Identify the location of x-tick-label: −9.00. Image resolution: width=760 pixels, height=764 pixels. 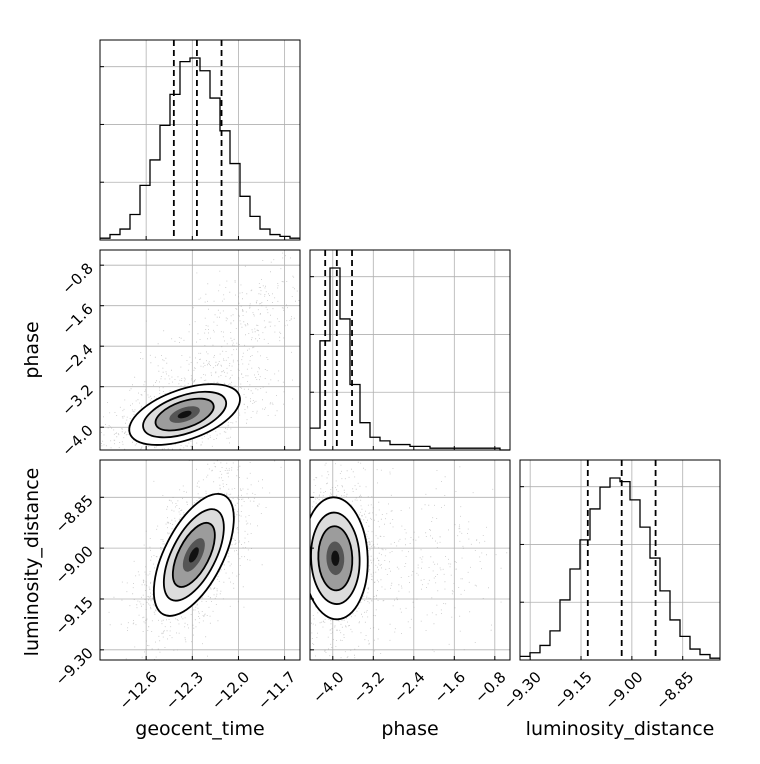
(623, 690).